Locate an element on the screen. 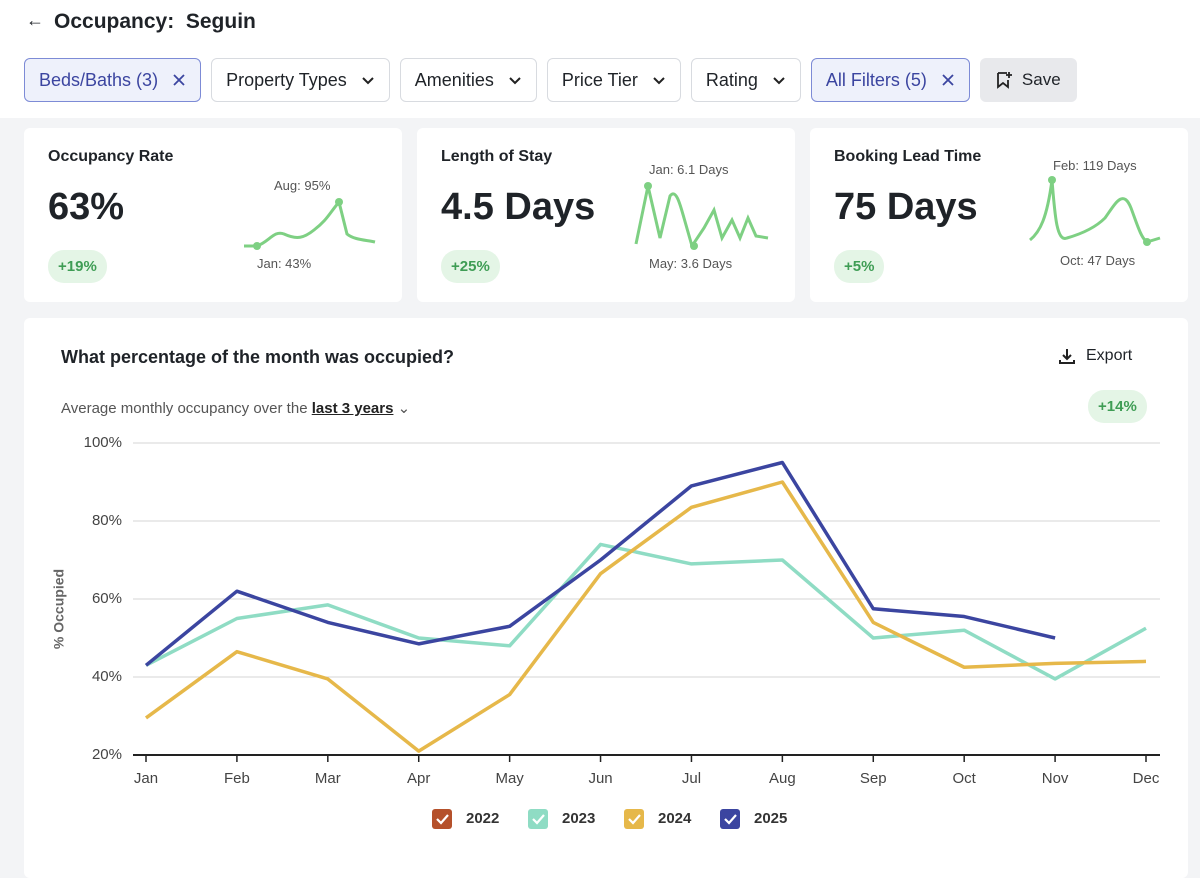  spark-low: Oct: 47 Days is located at coordinates (1098, 260).